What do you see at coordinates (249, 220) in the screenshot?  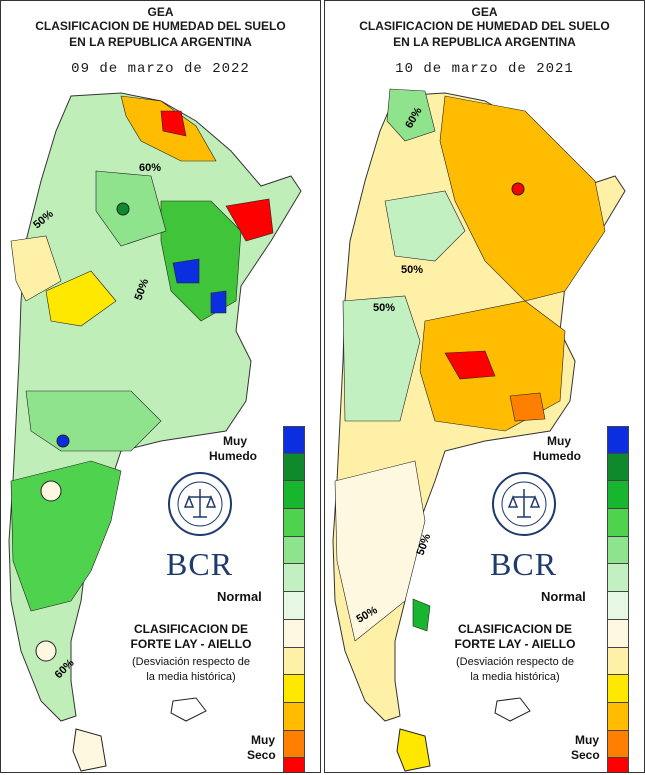 I see `very-dry-region-corrientes` at bounding box center [249, 220].